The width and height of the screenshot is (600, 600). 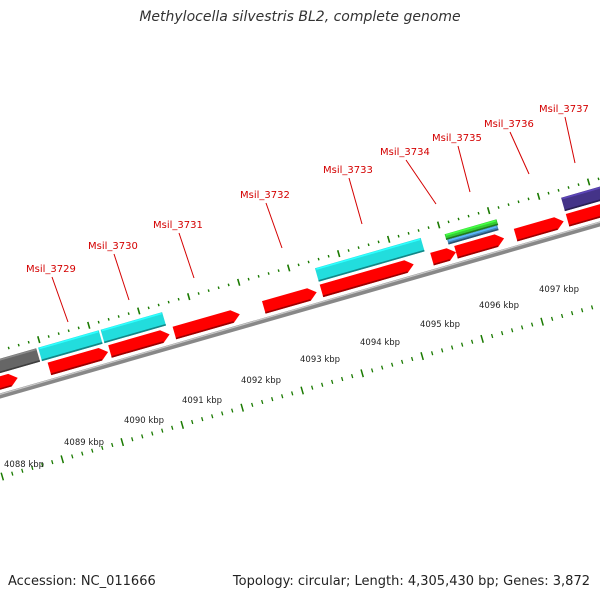 I want to click on feature-grey, so click(x=20, y=361).